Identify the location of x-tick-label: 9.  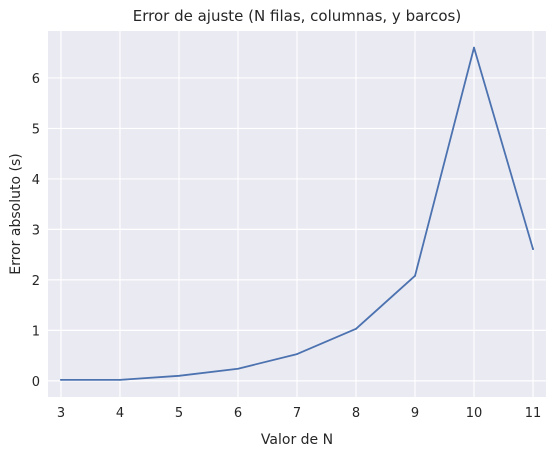
(415, 413).